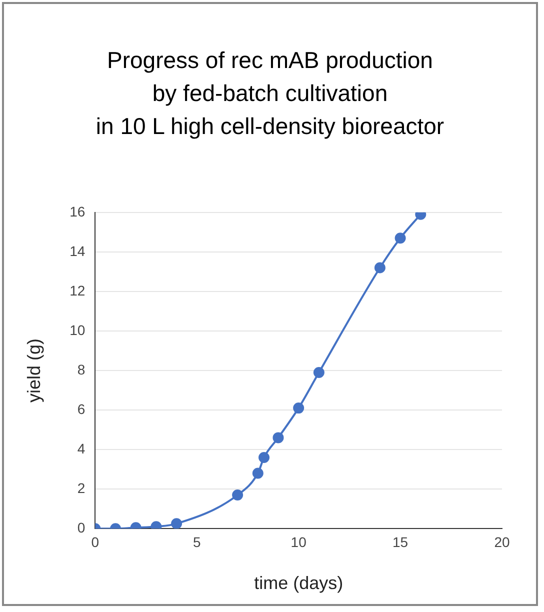 This screenshot has width=544, height=612. What do you see at coordinates (78, 211) in the screenshot?
I see `y-tick-label: 16` at bounding box center [78, 211].